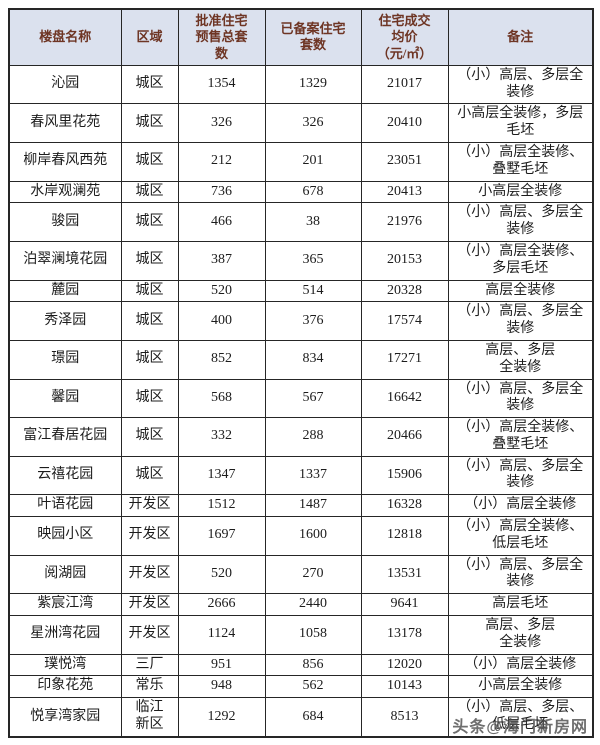 Image resolution: width=600 pixels, height=745 pixels. What do you see at coordinates (313, 635) in the screenshot?
I see `cell-registered: 1058` at bounding box center [313, 635].